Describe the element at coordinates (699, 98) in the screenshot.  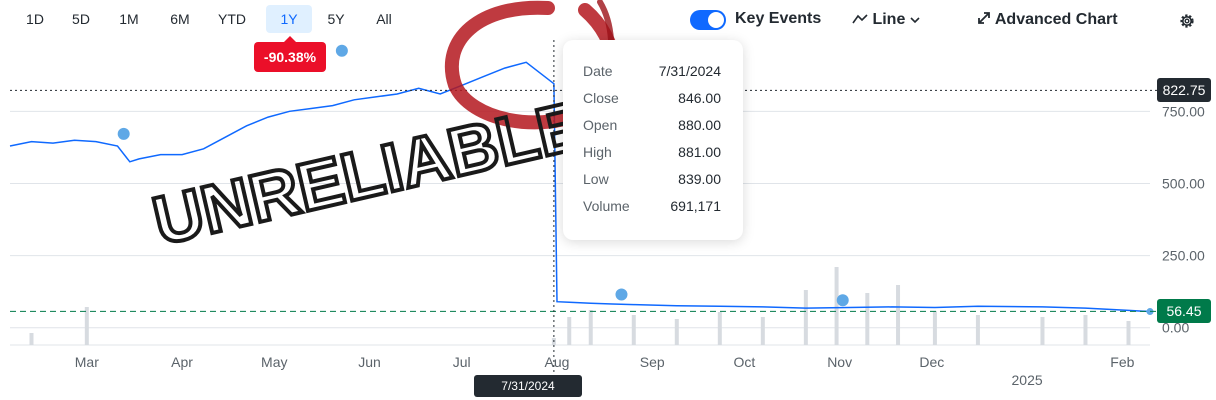
I see `tooltip-value: 846.00` at that location.